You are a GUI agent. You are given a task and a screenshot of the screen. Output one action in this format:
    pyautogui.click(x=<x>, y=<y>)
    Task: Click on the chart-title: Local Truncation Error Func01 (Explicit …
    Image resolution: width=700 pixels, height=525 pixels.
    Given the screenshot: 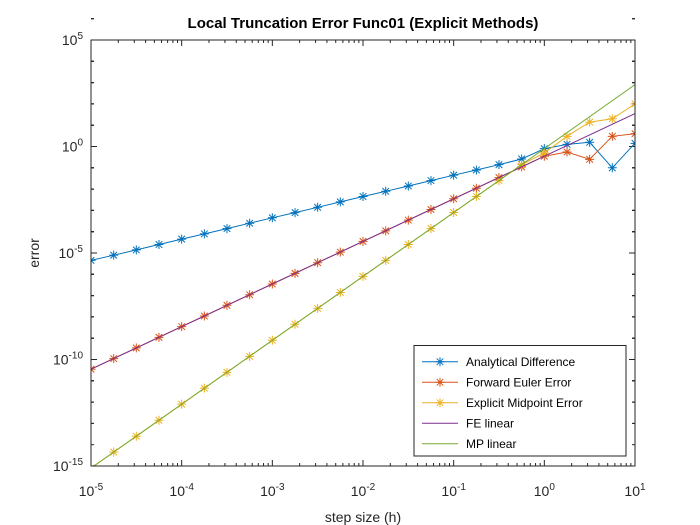 What is the action you would take?
    pyautogui.click(x=363, y=23)
    